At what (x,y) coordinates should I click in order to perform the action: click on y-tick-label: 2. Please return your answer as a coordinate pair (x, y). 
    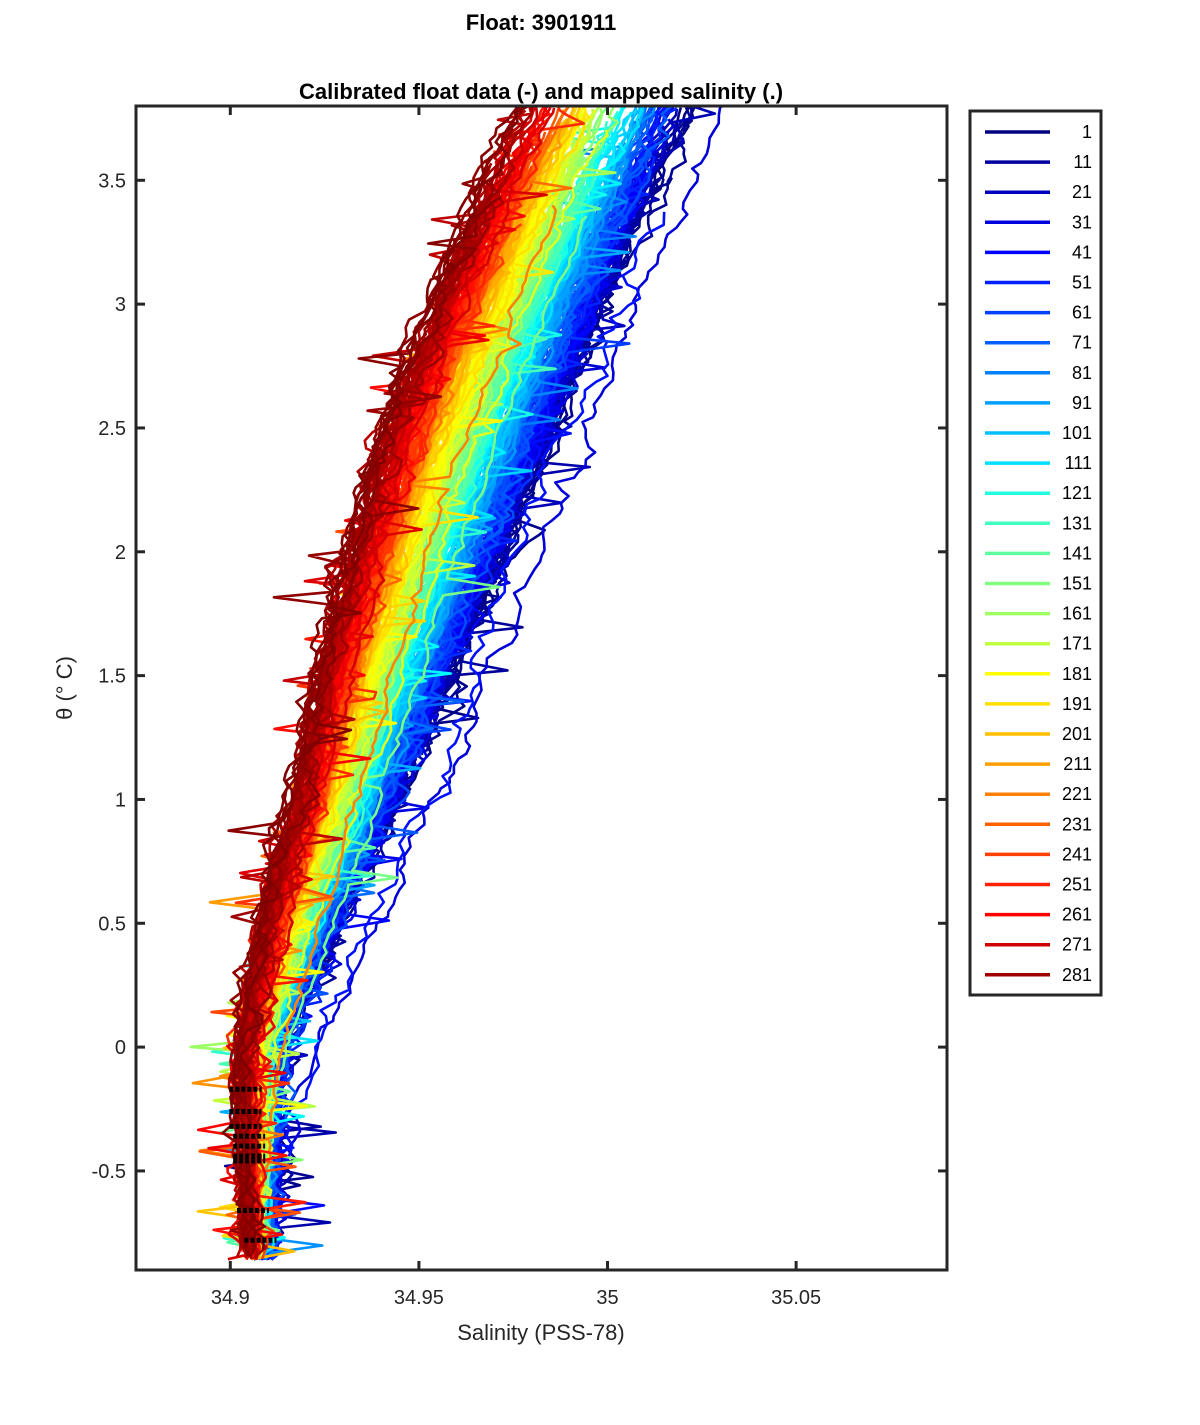
    Looking at the image, I should click on (120, 553).